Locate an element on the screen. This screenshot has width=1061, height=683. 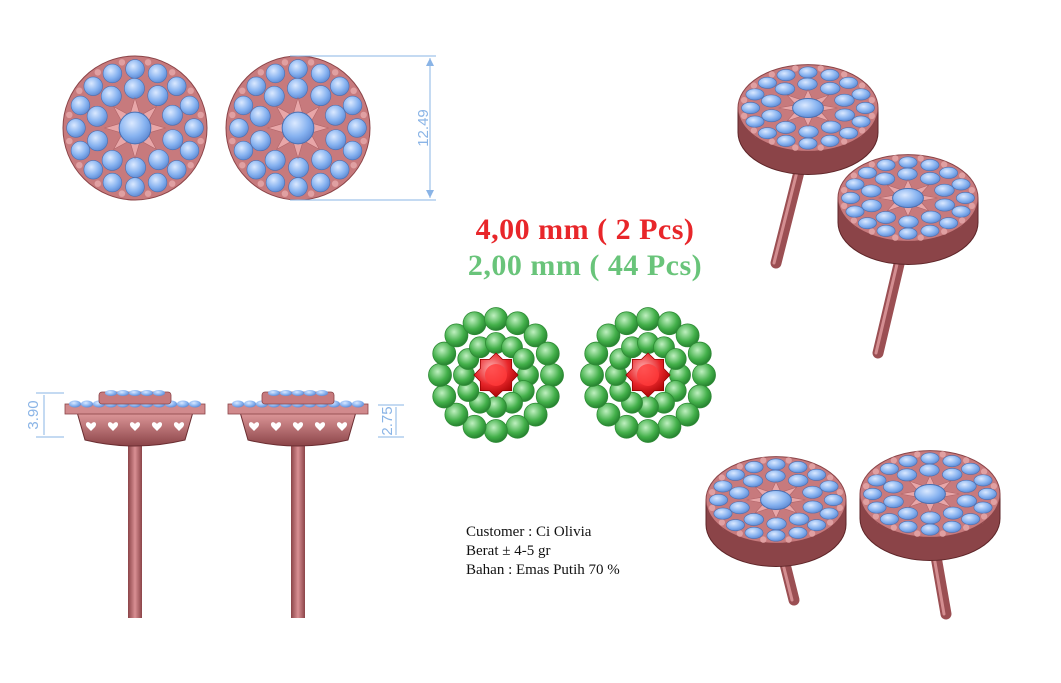
height-total-label: 3.90 is located at coordinates (33, 414).